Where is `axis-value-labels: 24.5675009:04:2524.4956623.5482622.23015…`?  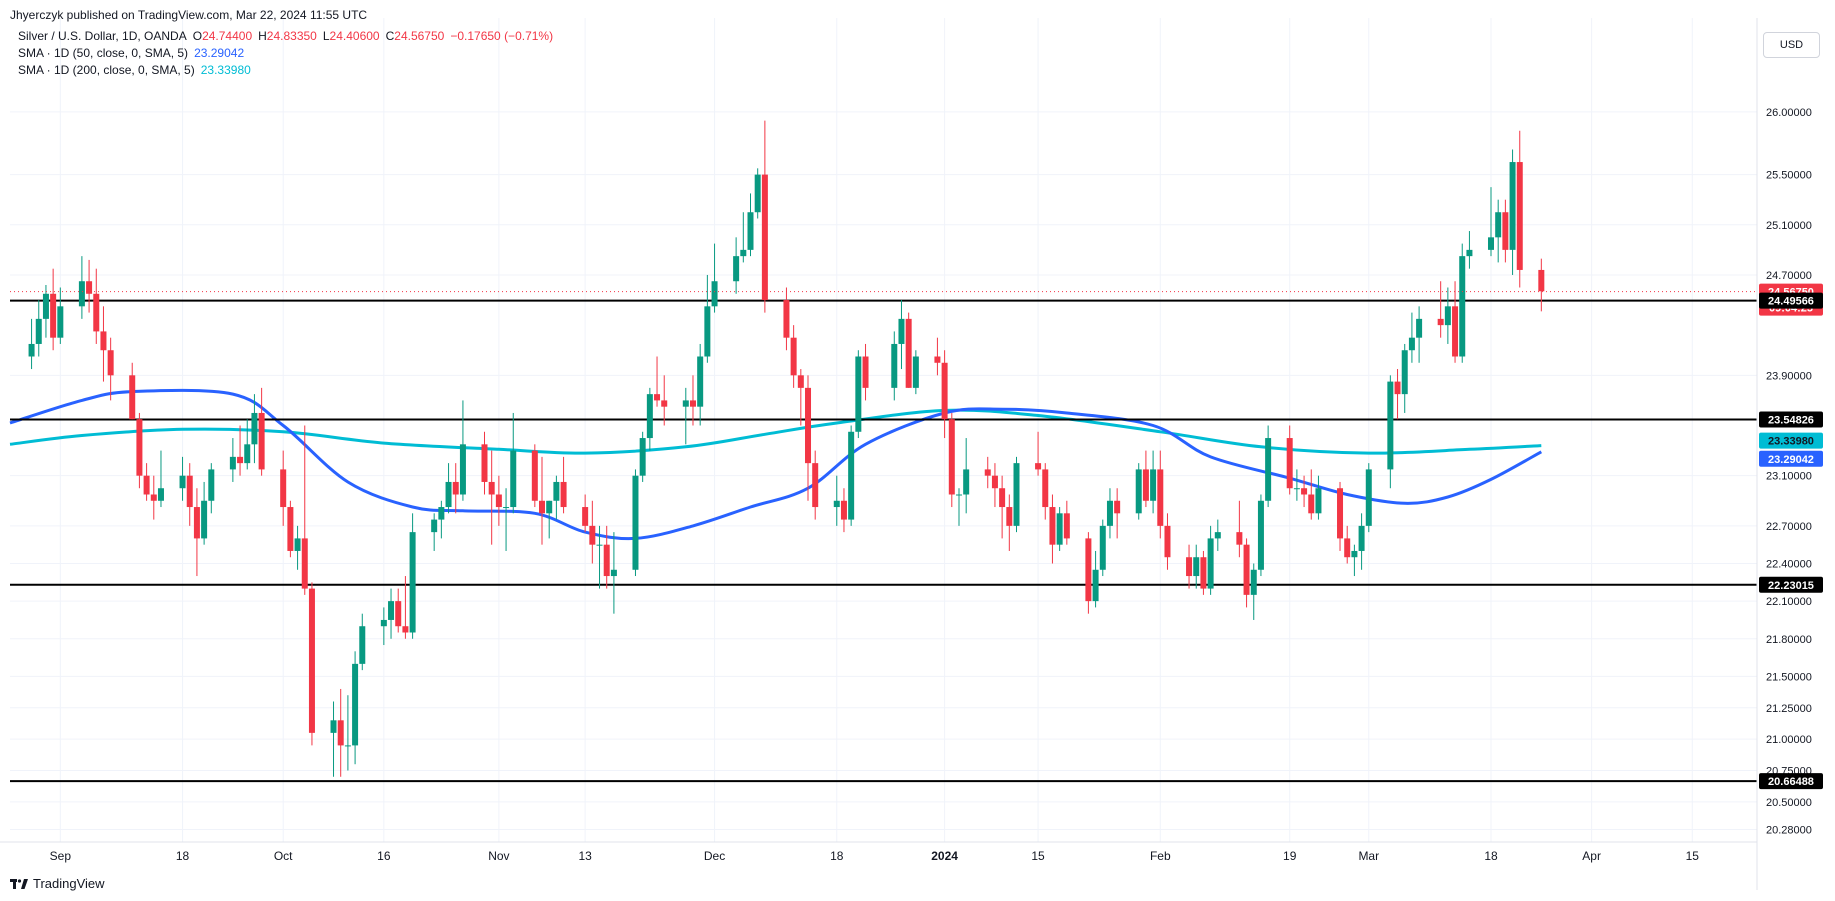 axis-value-labels: 24.5675009:04:2524.4956623.5482622.23015… is located at coordinates (1791, 536).